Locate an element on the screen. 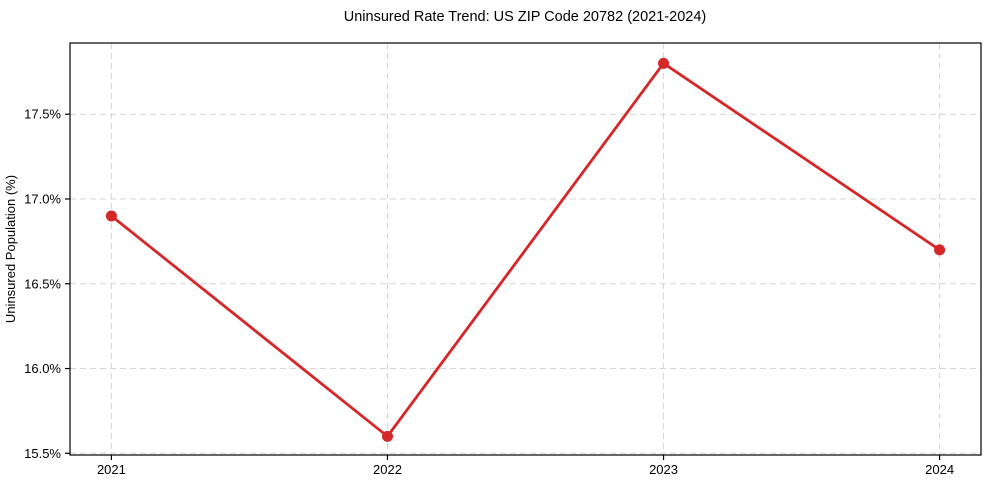 This screenshot has height=490, width=989. y-tick-label: 16.0% is located at coordinates (42, 368).